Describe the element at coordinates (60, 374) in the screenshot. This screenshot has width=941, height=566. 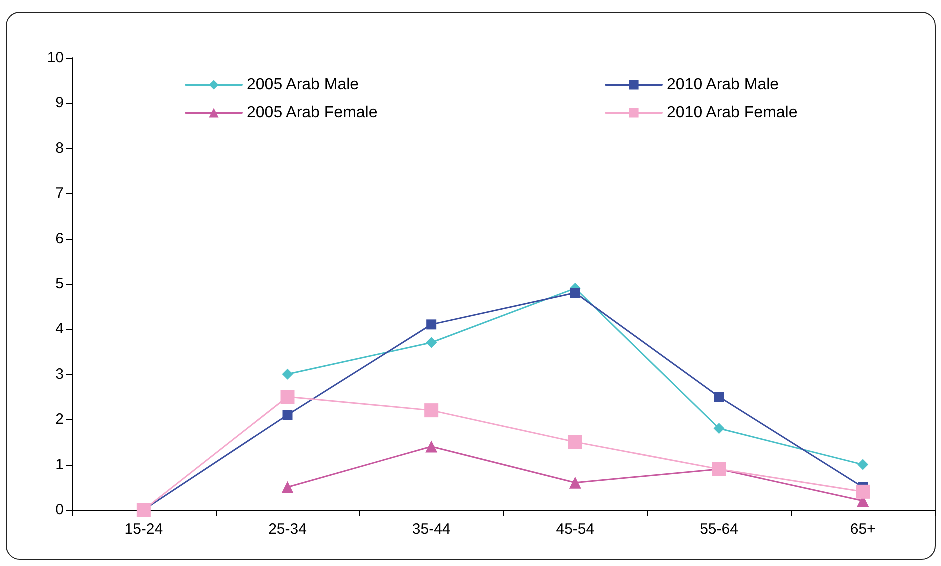
I see `y-tick-label: 3` at that location.